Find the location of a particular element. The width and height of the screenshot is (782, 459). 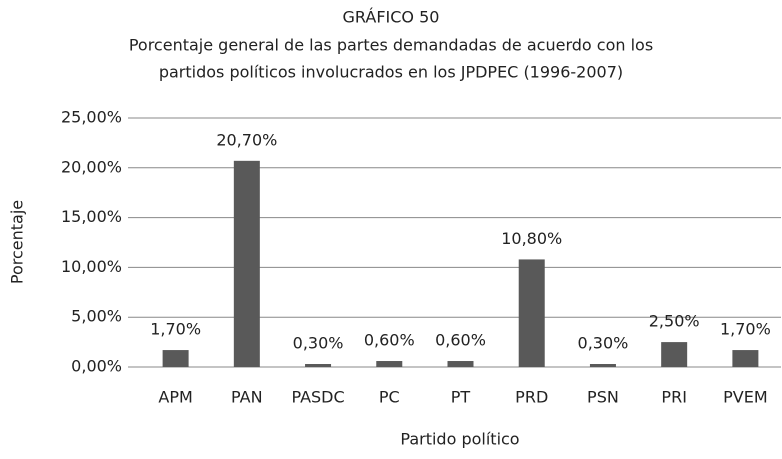

y-tick-label: 15,00% is located at coordinates (91, 216).